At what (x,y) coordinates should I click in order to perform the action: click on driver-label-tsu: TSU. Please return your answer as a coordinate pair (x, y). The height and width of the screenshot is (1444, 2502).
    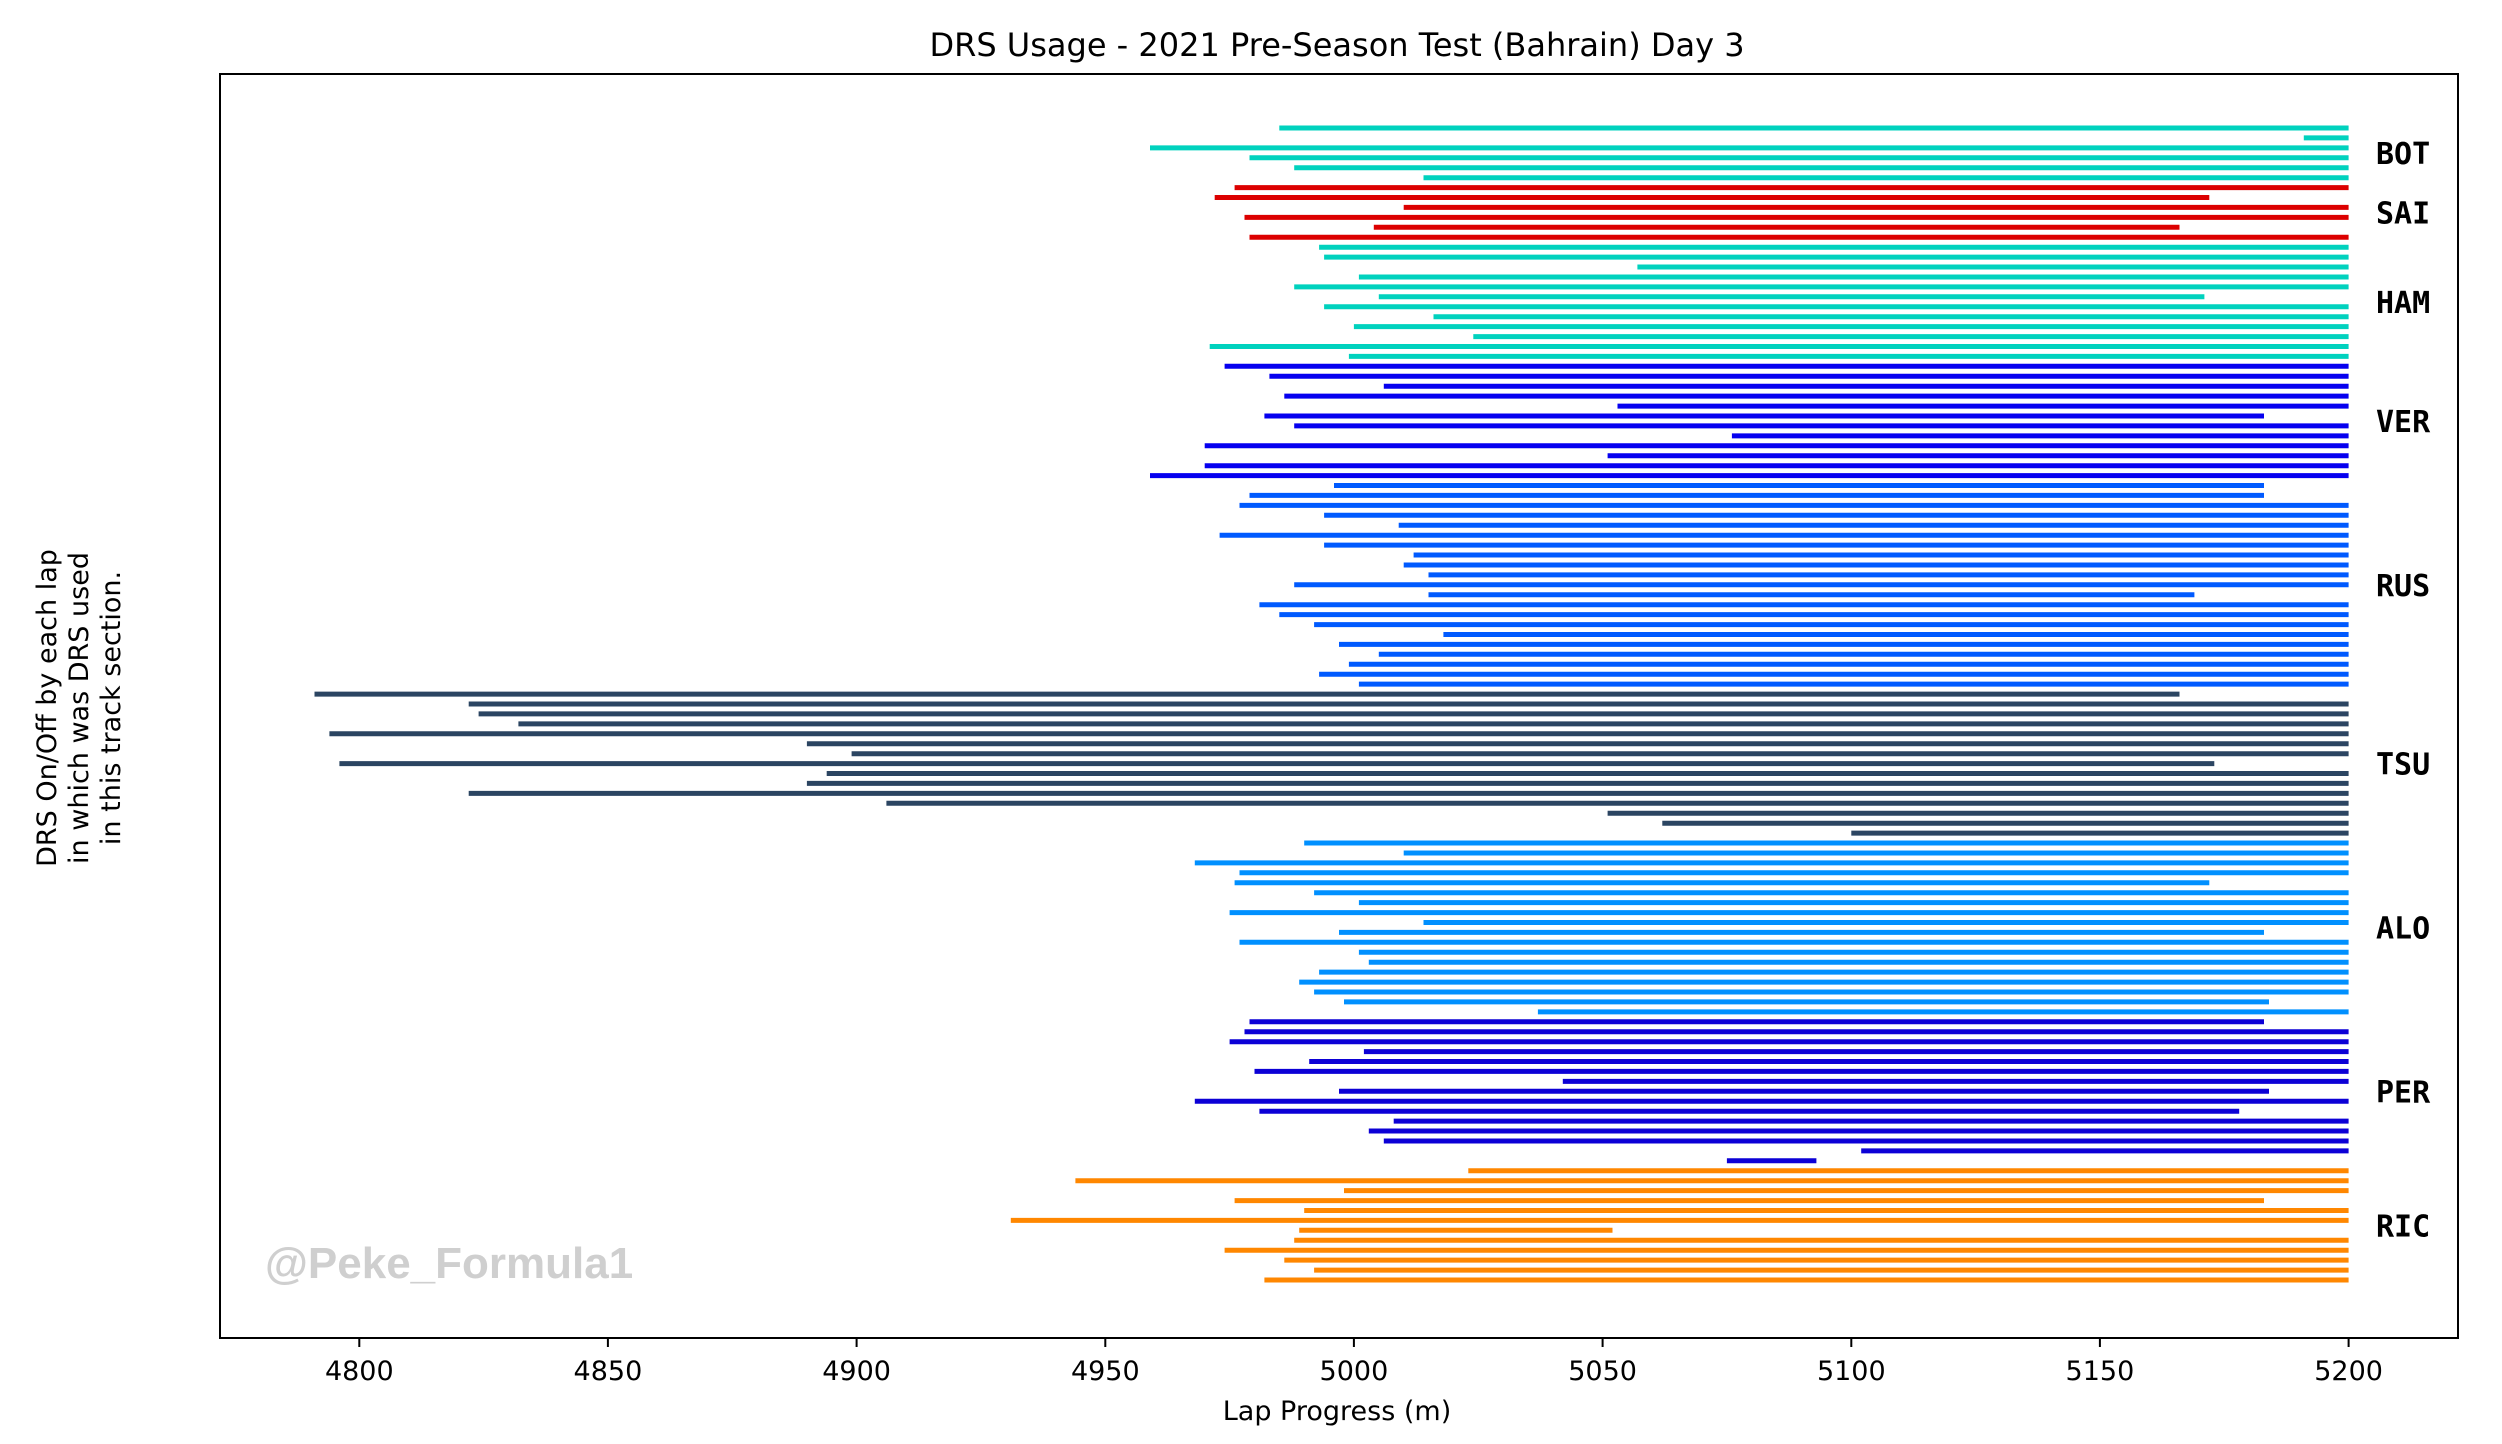
    Looking at the image, I should click on (2403, 765).